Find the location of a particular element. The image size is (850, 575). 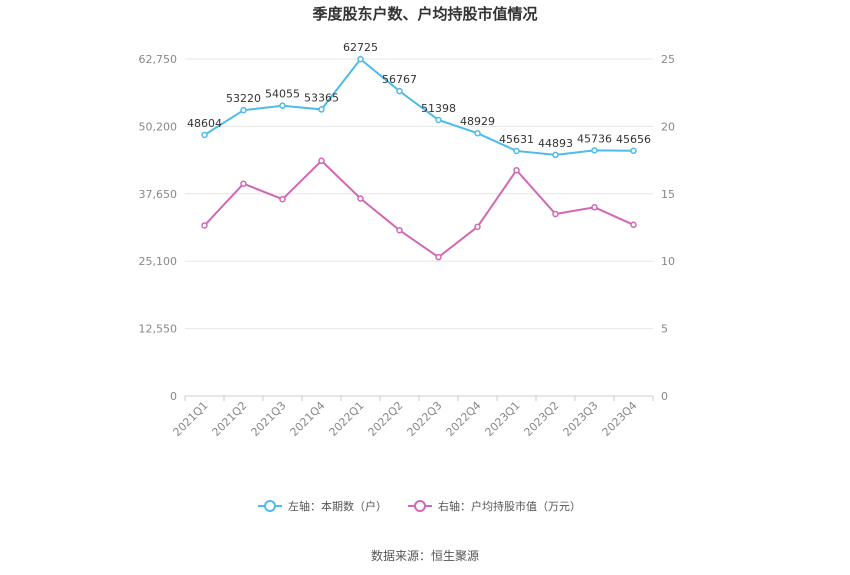

right-tick-label: 0 is located at coordinates (664, 396).